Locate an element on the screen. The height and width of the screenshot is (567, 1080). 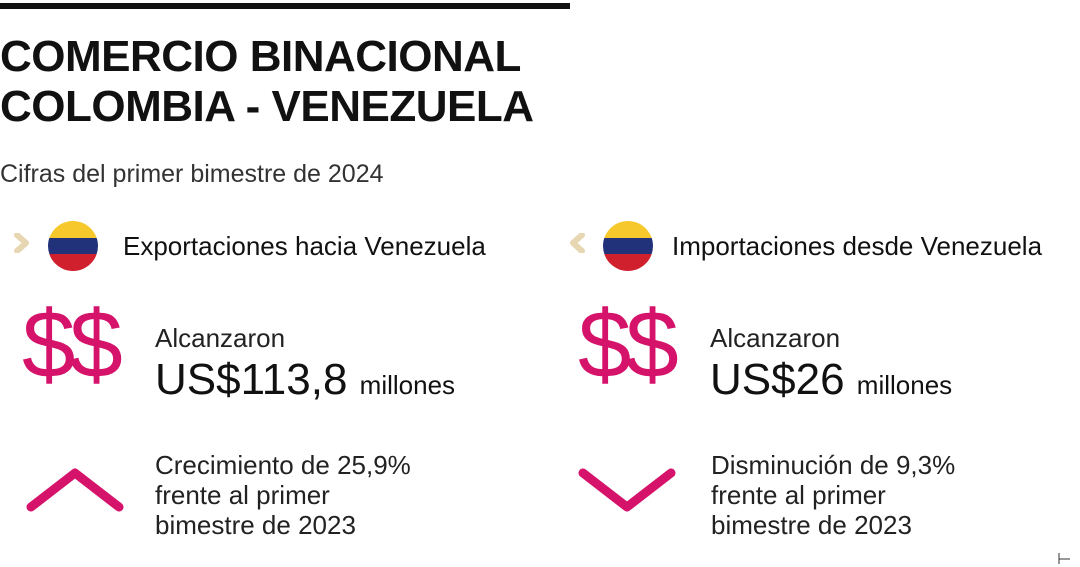
corner-mark-icon is located at coordinates (1064, 558).